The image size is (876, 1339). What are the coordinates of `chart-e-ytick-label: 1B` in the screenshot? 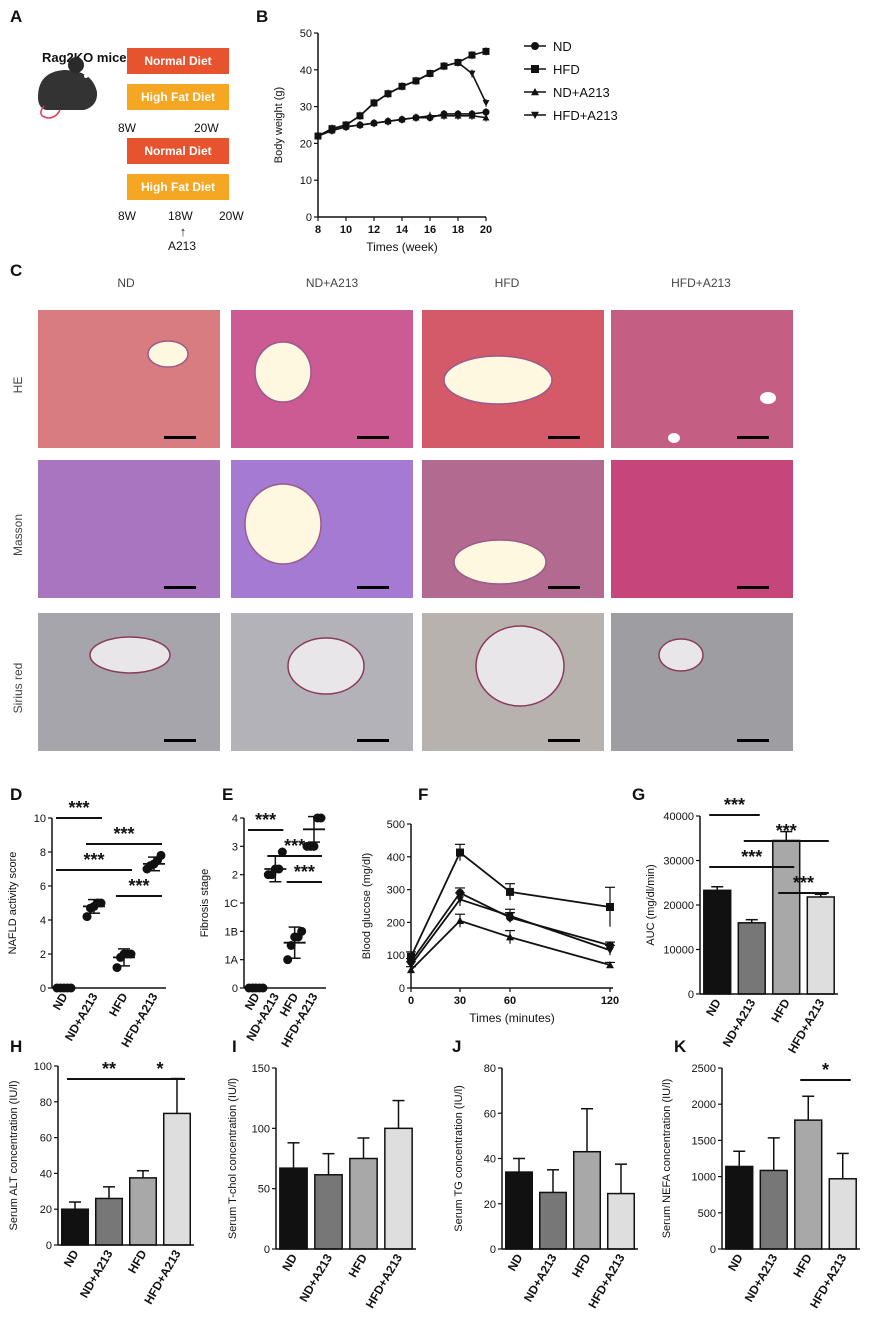 It's located at (231, 932).